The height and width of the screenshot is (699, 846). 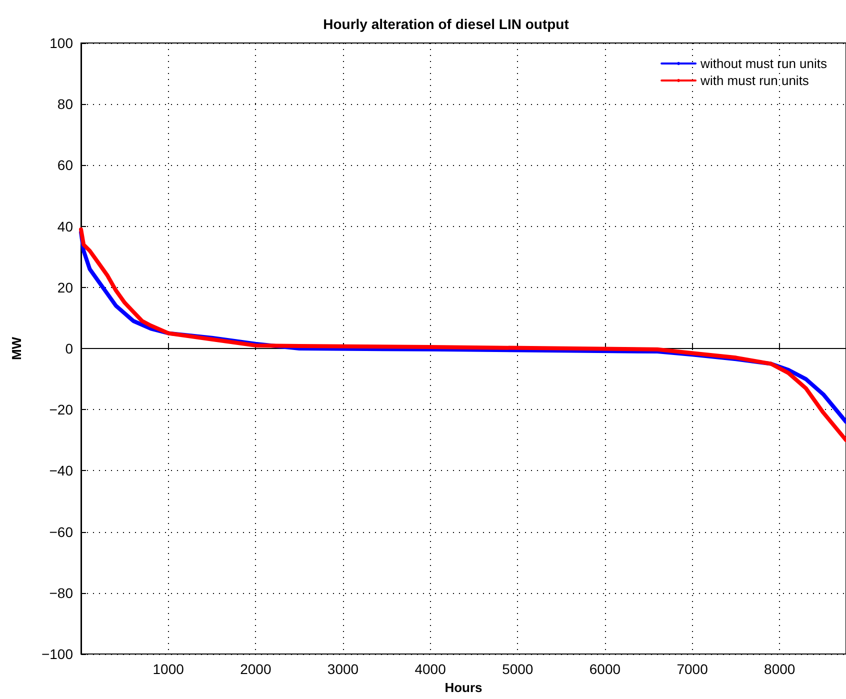 What do you see at coordinates (764, 63) in the screenshot?
I see `legend-label: without must run units` at bounding box center [764, 63].